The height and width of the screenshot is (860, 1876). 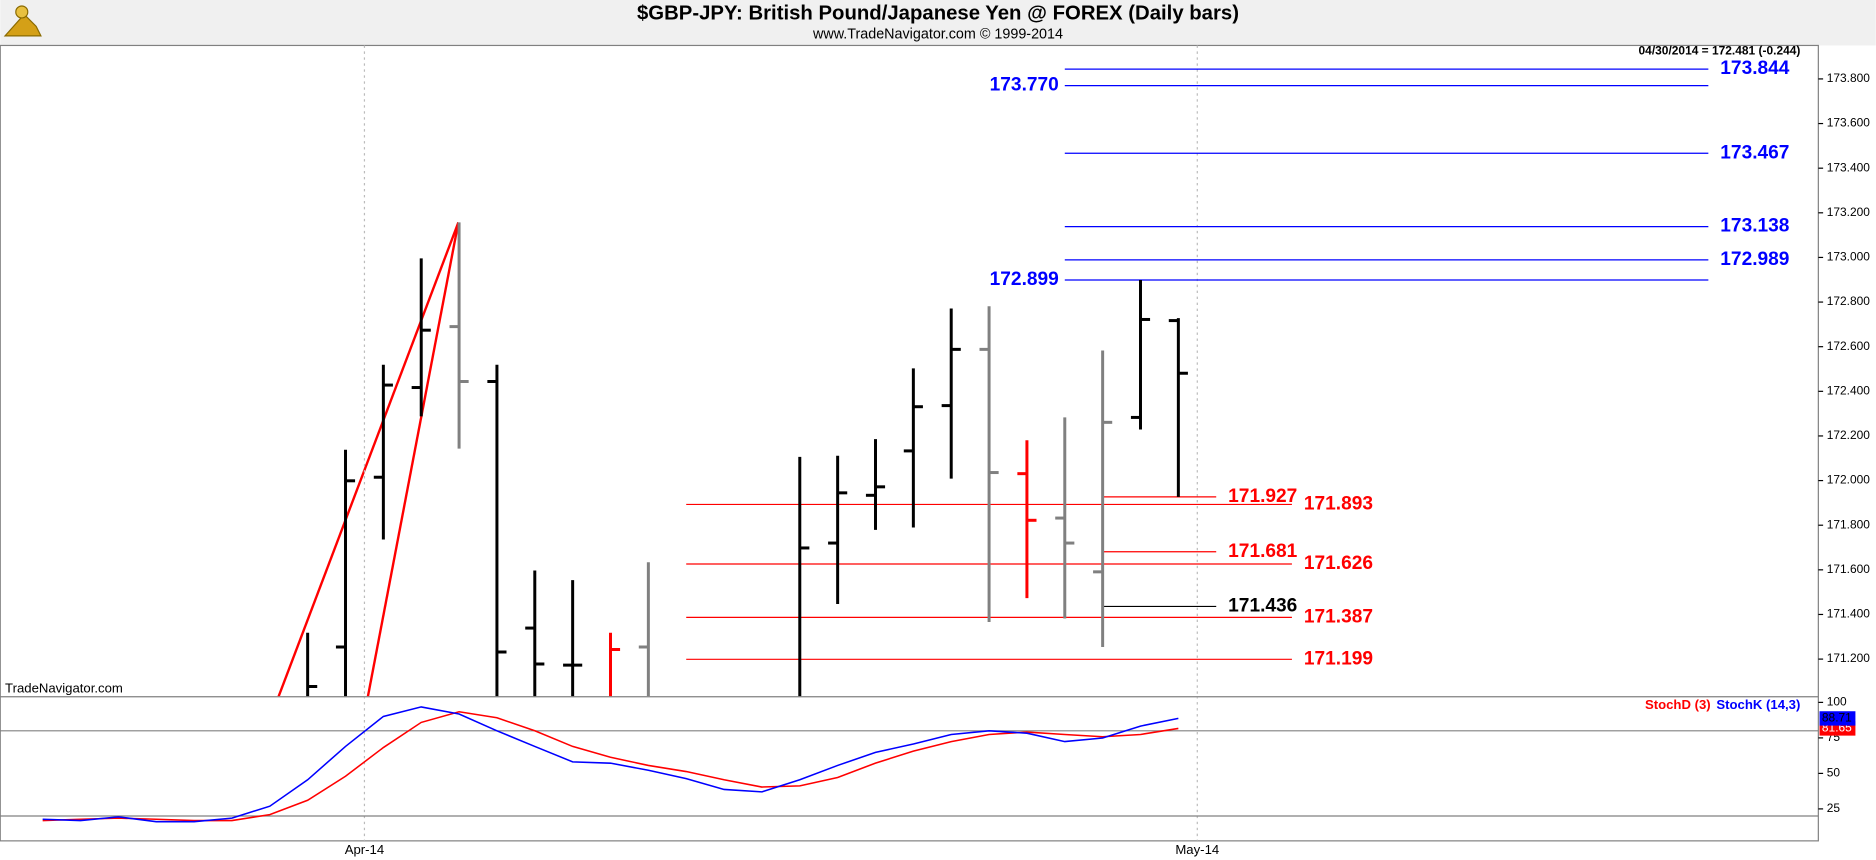 What do you see at coordinates (1758, 704) in the screenshot?
I see `legend-entry: StochK (14,3)` at bounding box center [1758, 704].